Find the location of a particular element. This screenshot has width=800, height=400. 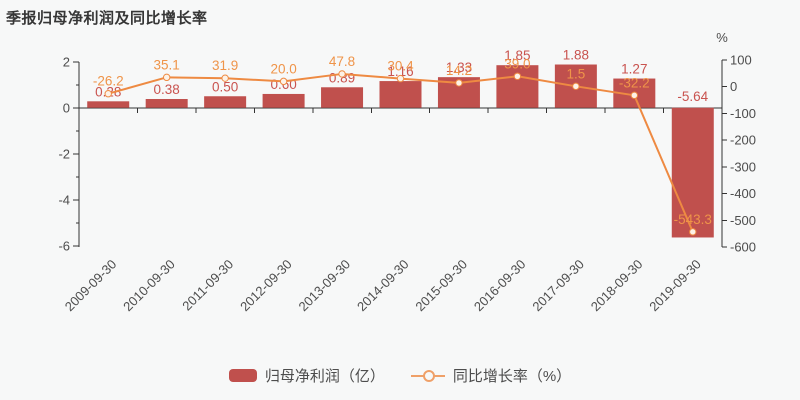

bar-value-label: 1.33 is located at coordinates (459, 67).